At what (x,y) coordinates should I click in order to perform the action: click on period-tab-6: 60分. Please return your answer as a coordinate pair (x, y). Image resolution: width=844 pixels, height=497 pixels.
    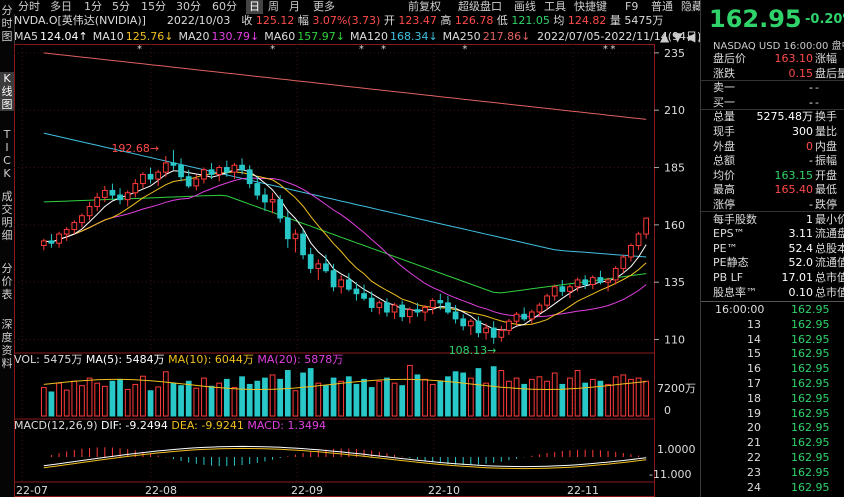
    Looking at the image, I should click on (224, 6).